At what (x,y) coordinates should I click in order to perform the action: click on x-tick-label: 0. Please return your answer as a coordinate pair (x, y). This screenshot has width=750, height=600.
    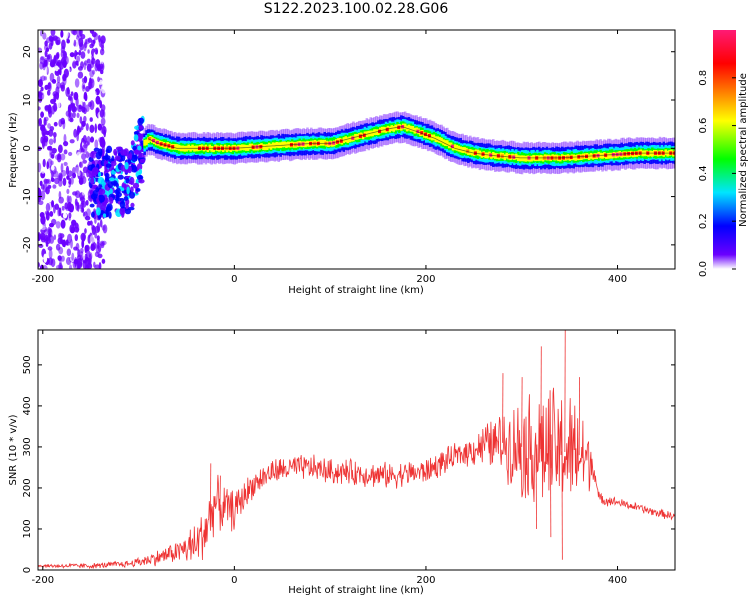
    Looking at the image, I should click on (234, 580).